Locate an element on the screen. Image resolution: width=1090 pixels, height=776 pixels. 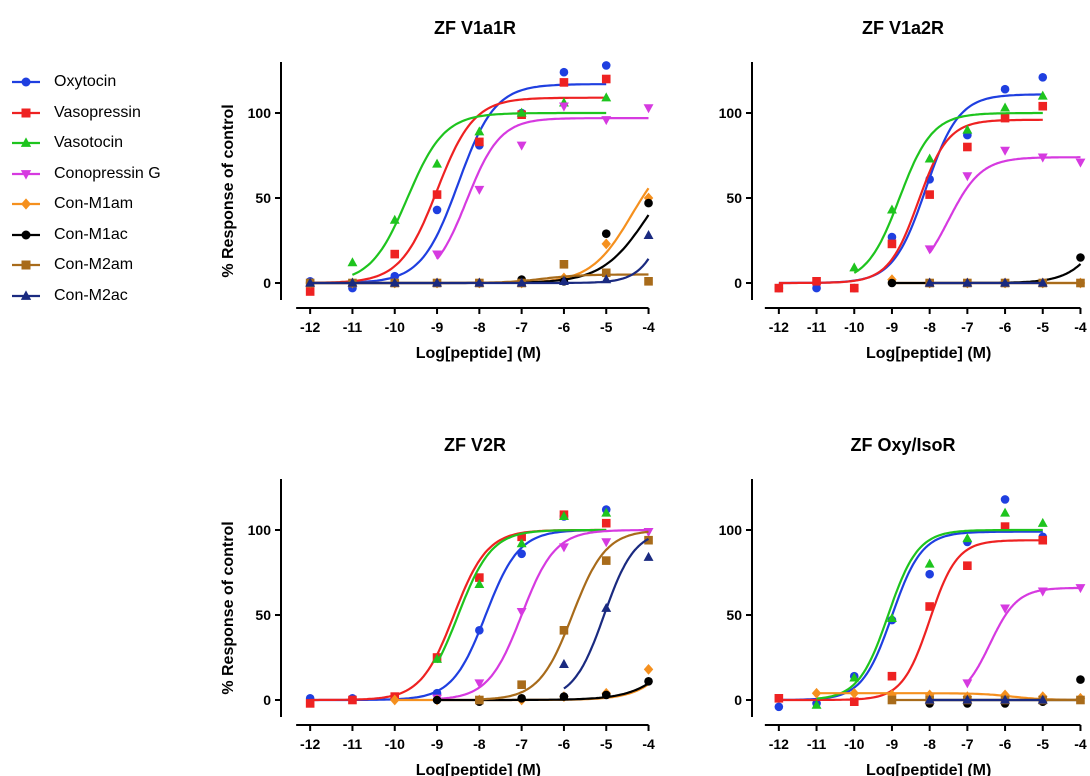
y-axis-label: % Response of control is located at coordinates (228, 607).